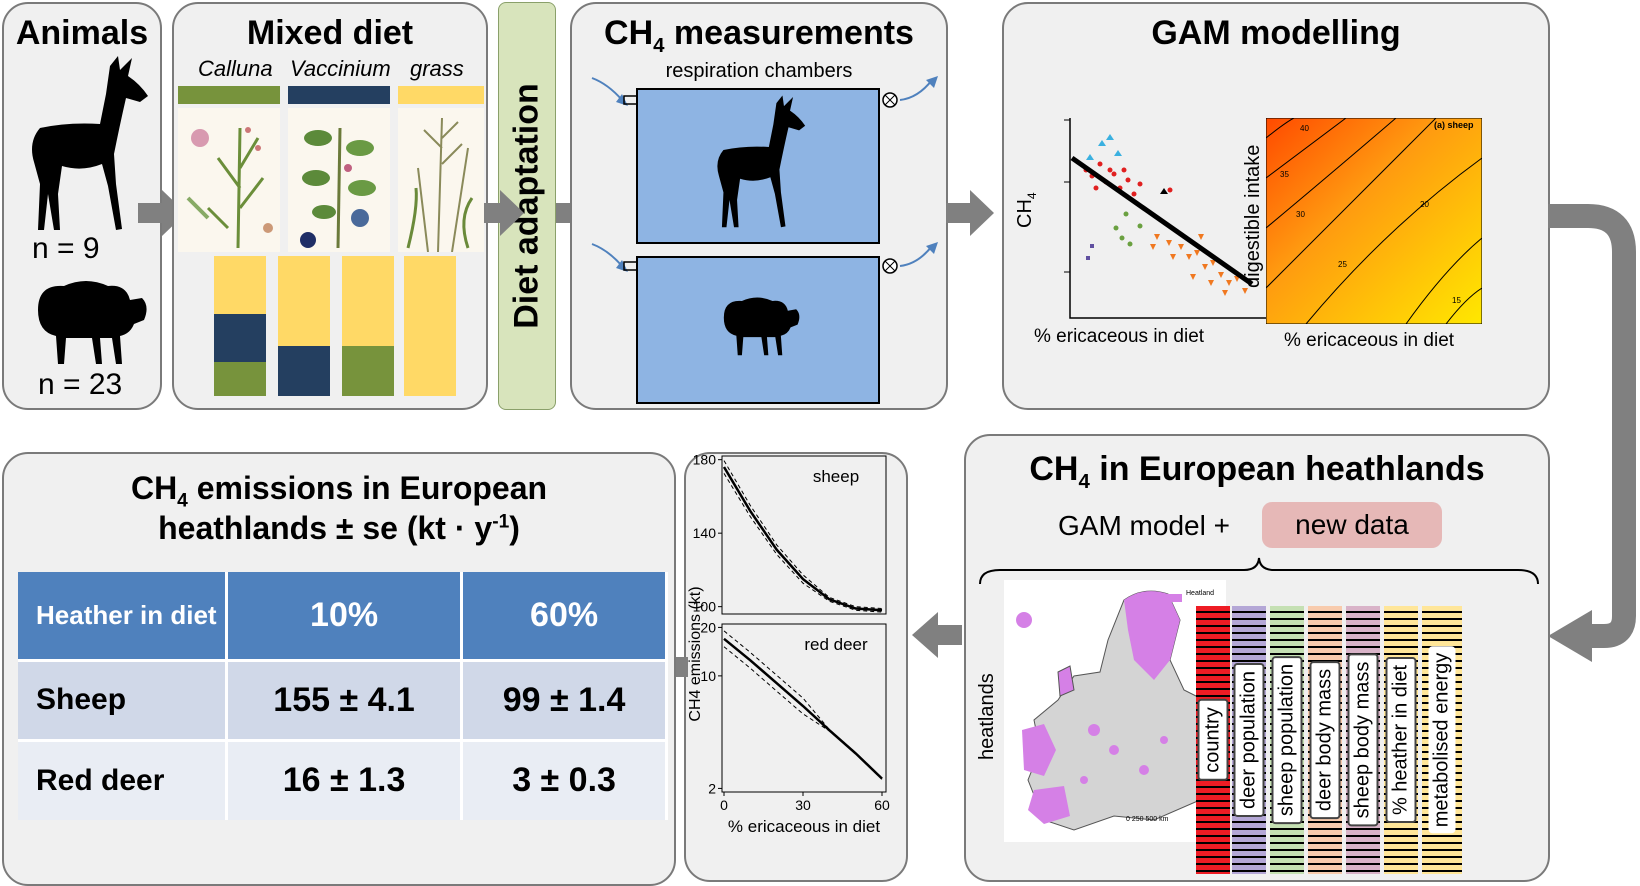 The width and height of the screenshot is (1640, 886). What do you see at coordinates (339, 491) in the screenshot?
I see `emissions-title-line1: CH4 emissions in European` at bounding box center [339, 491].